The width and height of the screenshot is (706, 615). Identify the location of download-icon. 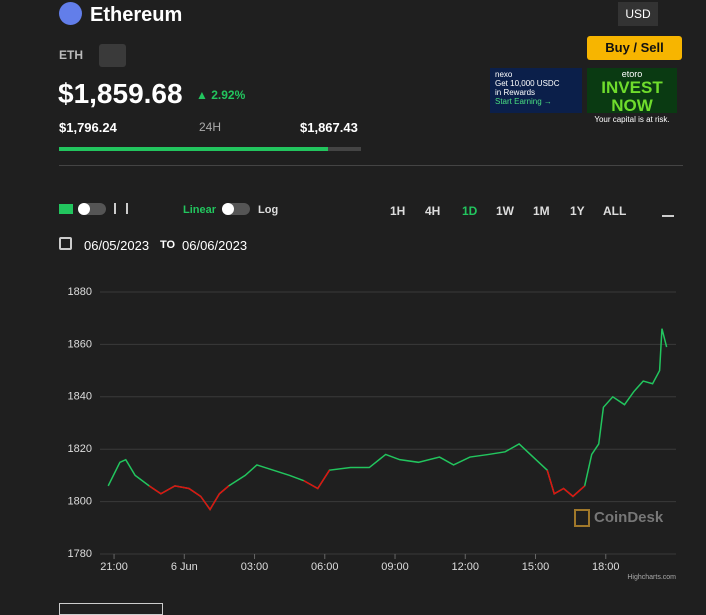
(668, 210).